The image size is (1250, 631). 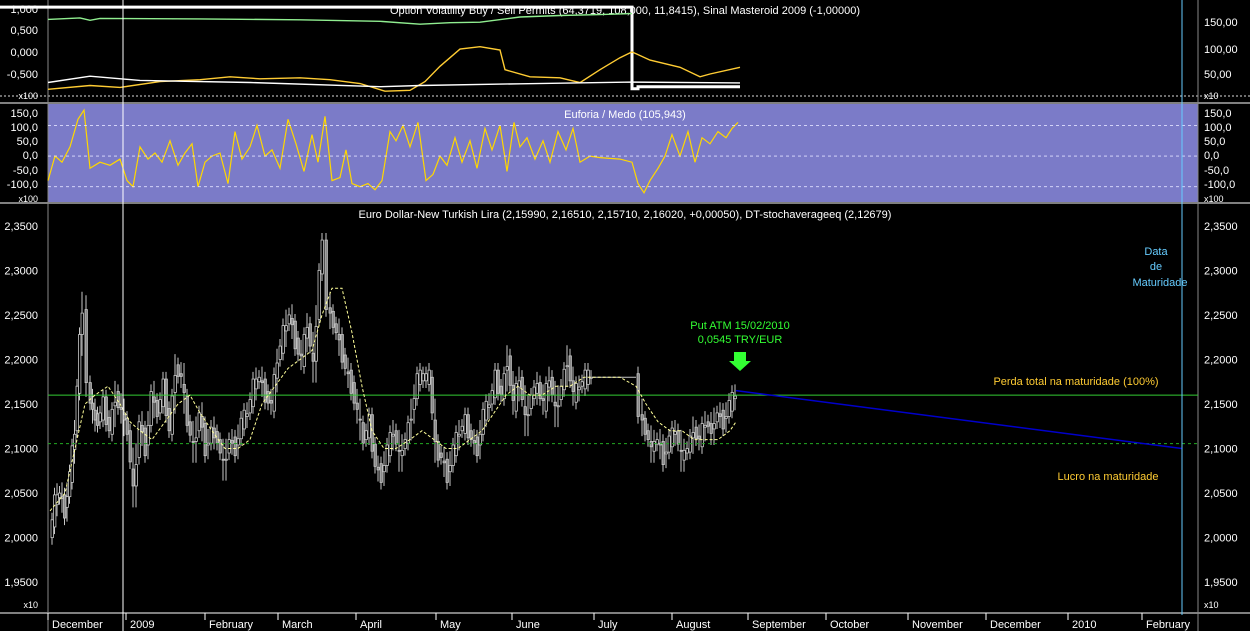 What do you see at coordinates (1211, 96) in the screenshot?
I see `top-right-tick-label: x10` at bounding box center [1211, 96].